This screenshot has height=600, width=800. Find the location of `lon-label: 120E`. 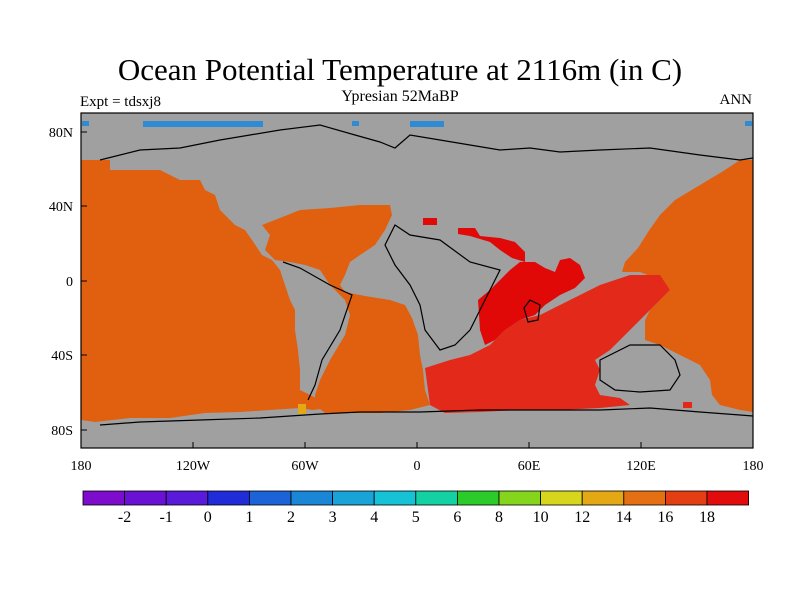

lon-label: 120E is located at coordinates (641, 466).